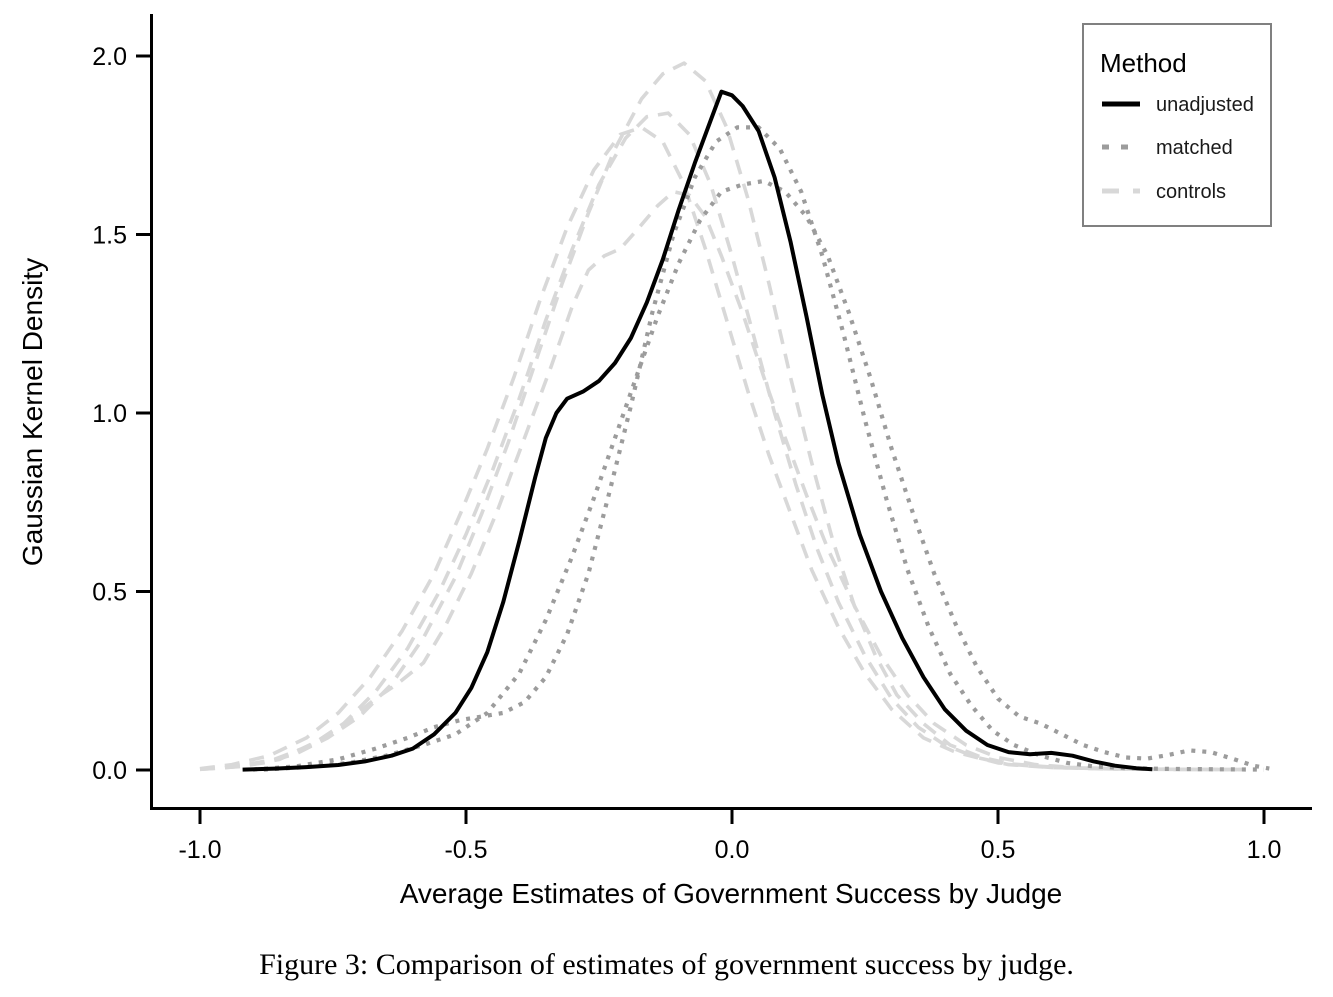  Describe the element at coordinates (109, 771) in the screenshot. I see `y-tick-label: 0.0` at that location.